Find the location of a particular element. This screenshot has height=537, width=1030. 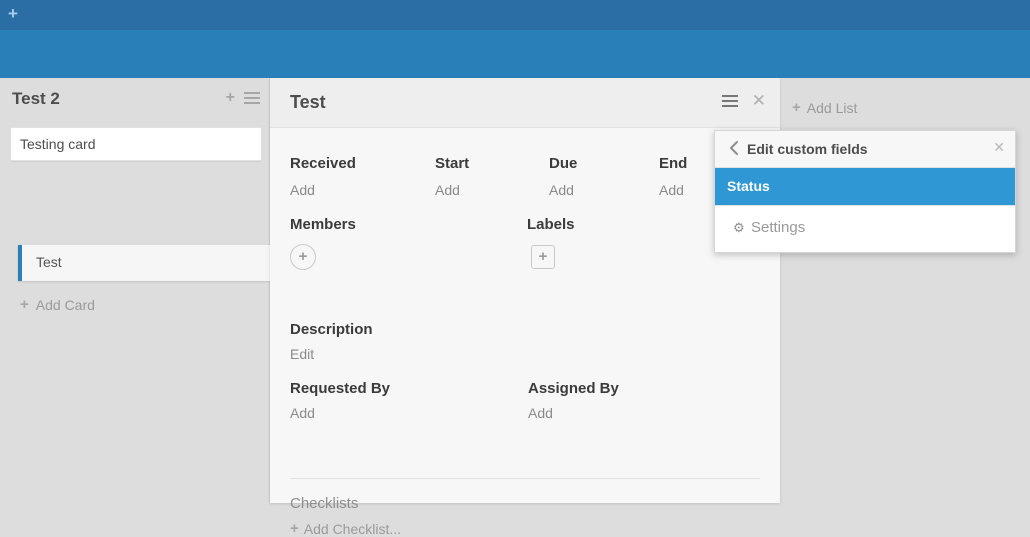

custom-field-status-label: Status is located at coordinates (748, 186).